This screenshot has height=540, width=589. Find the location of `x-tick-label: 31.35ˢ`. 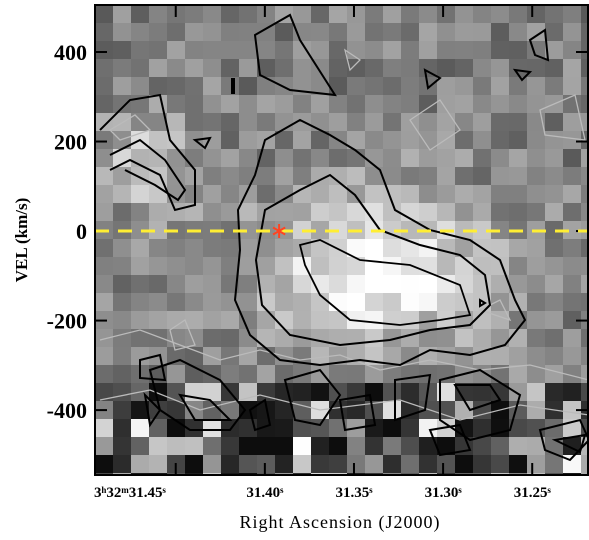

x-tick-label: 31.35ˢ is located at coordinates (354, 493).